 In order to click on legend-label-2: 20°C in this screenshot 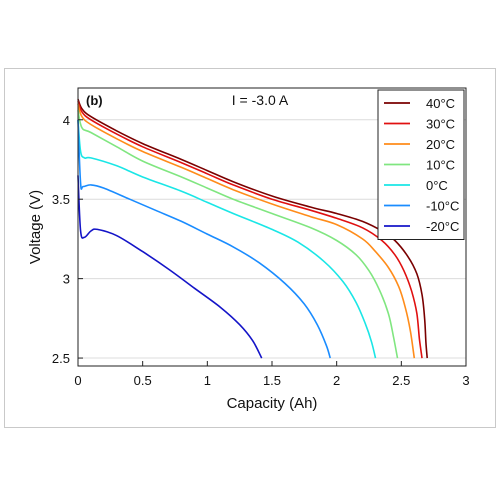, I will do `click(440, 144)`.